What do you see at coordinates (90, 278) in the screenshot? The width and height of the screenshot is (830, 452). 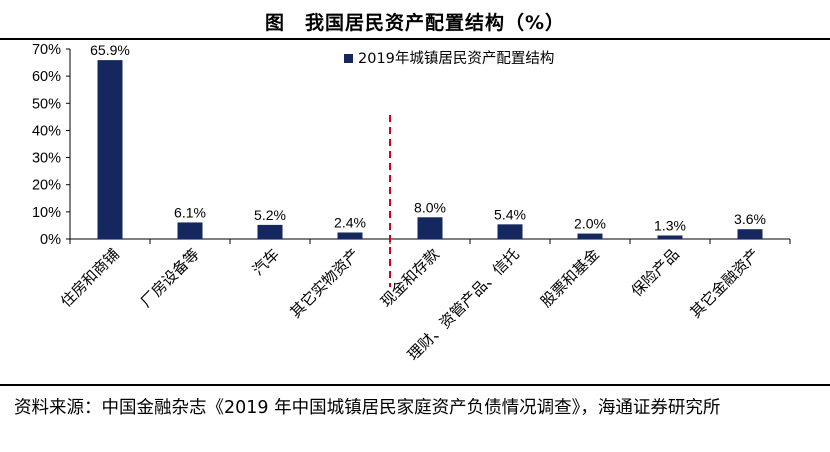 I see `category-label: 住房和商铺` at bounding box center [90, 278].